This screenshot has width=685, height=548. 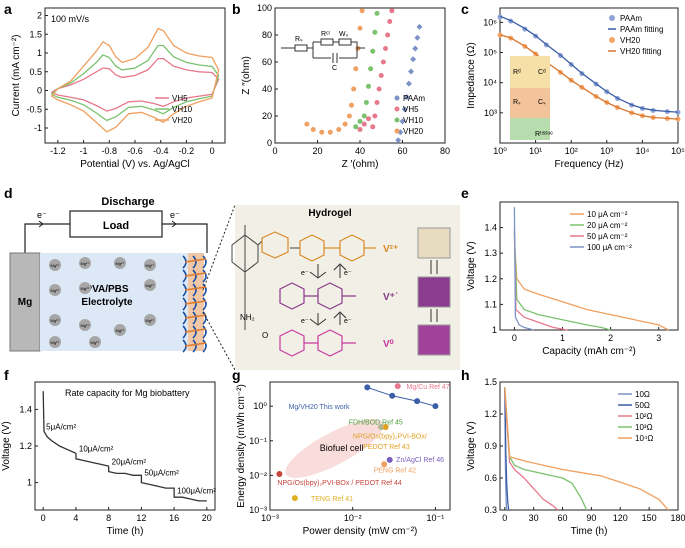 I want to click on y-tick-label-h: 0.9, so click(x=490, y=446).